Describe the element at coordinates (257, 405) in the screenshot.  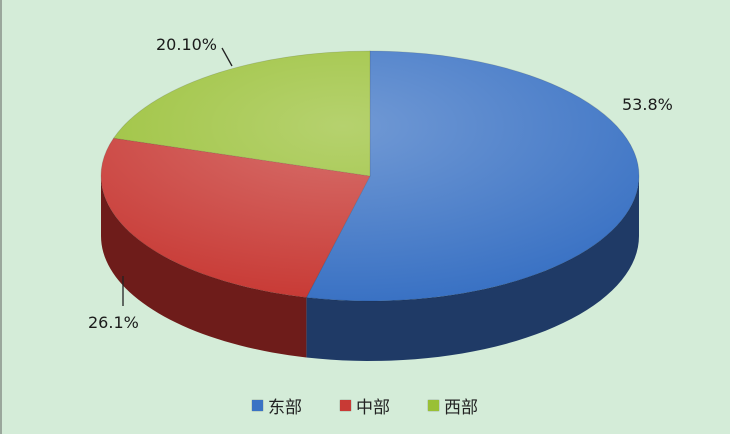
I see `legend-swatch-east` at that location.